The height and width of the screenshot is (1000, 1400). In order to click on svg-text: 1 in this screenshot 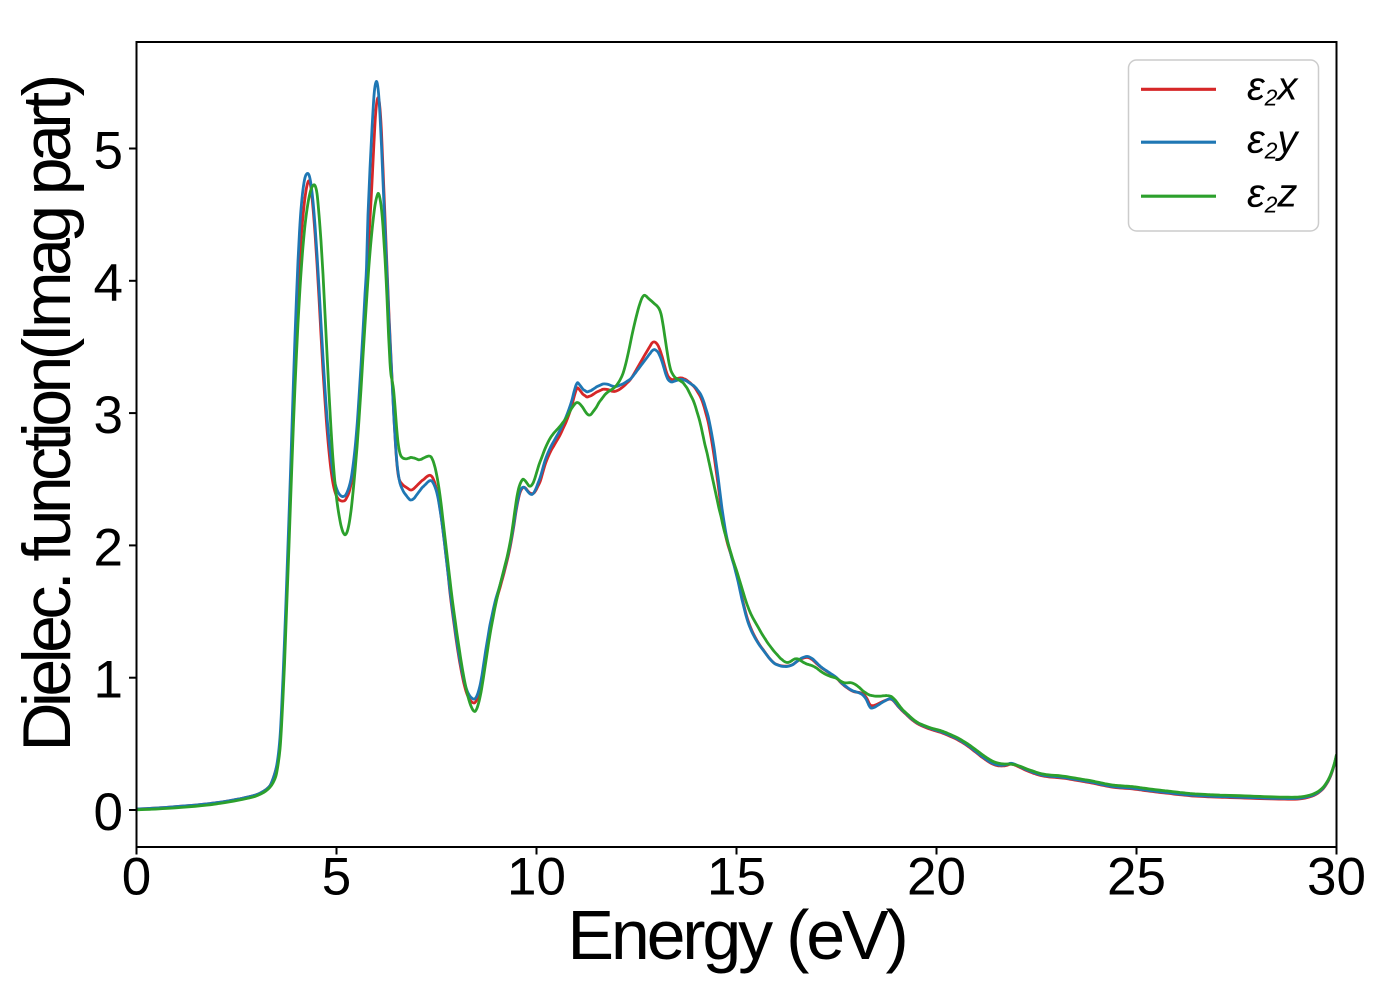, I will do `click(108, 680)`.